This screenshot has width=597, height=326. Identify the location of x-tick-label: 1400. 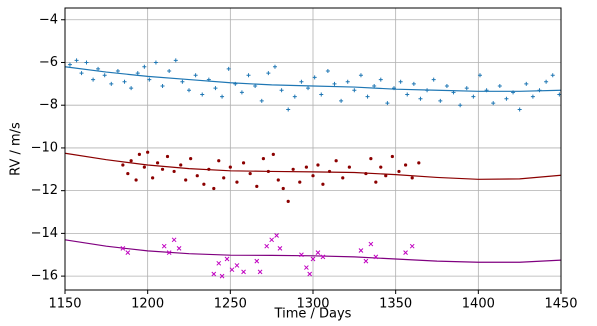
(478, 304).